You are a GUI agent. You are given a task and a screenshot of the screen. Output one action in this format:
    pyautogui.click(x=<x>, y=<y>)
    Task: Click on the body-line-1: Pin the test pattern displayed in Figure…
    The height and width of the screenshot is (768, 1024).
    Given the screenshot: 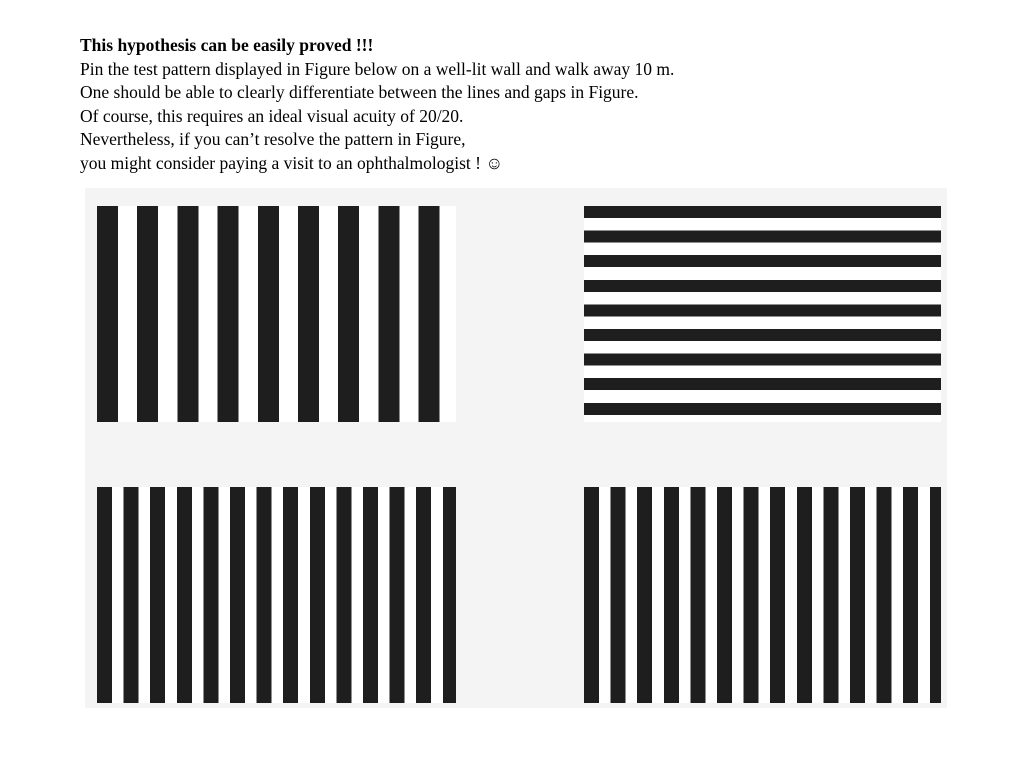 What is the action you would take?
    pyautogui.click(x=377, y=68)
    